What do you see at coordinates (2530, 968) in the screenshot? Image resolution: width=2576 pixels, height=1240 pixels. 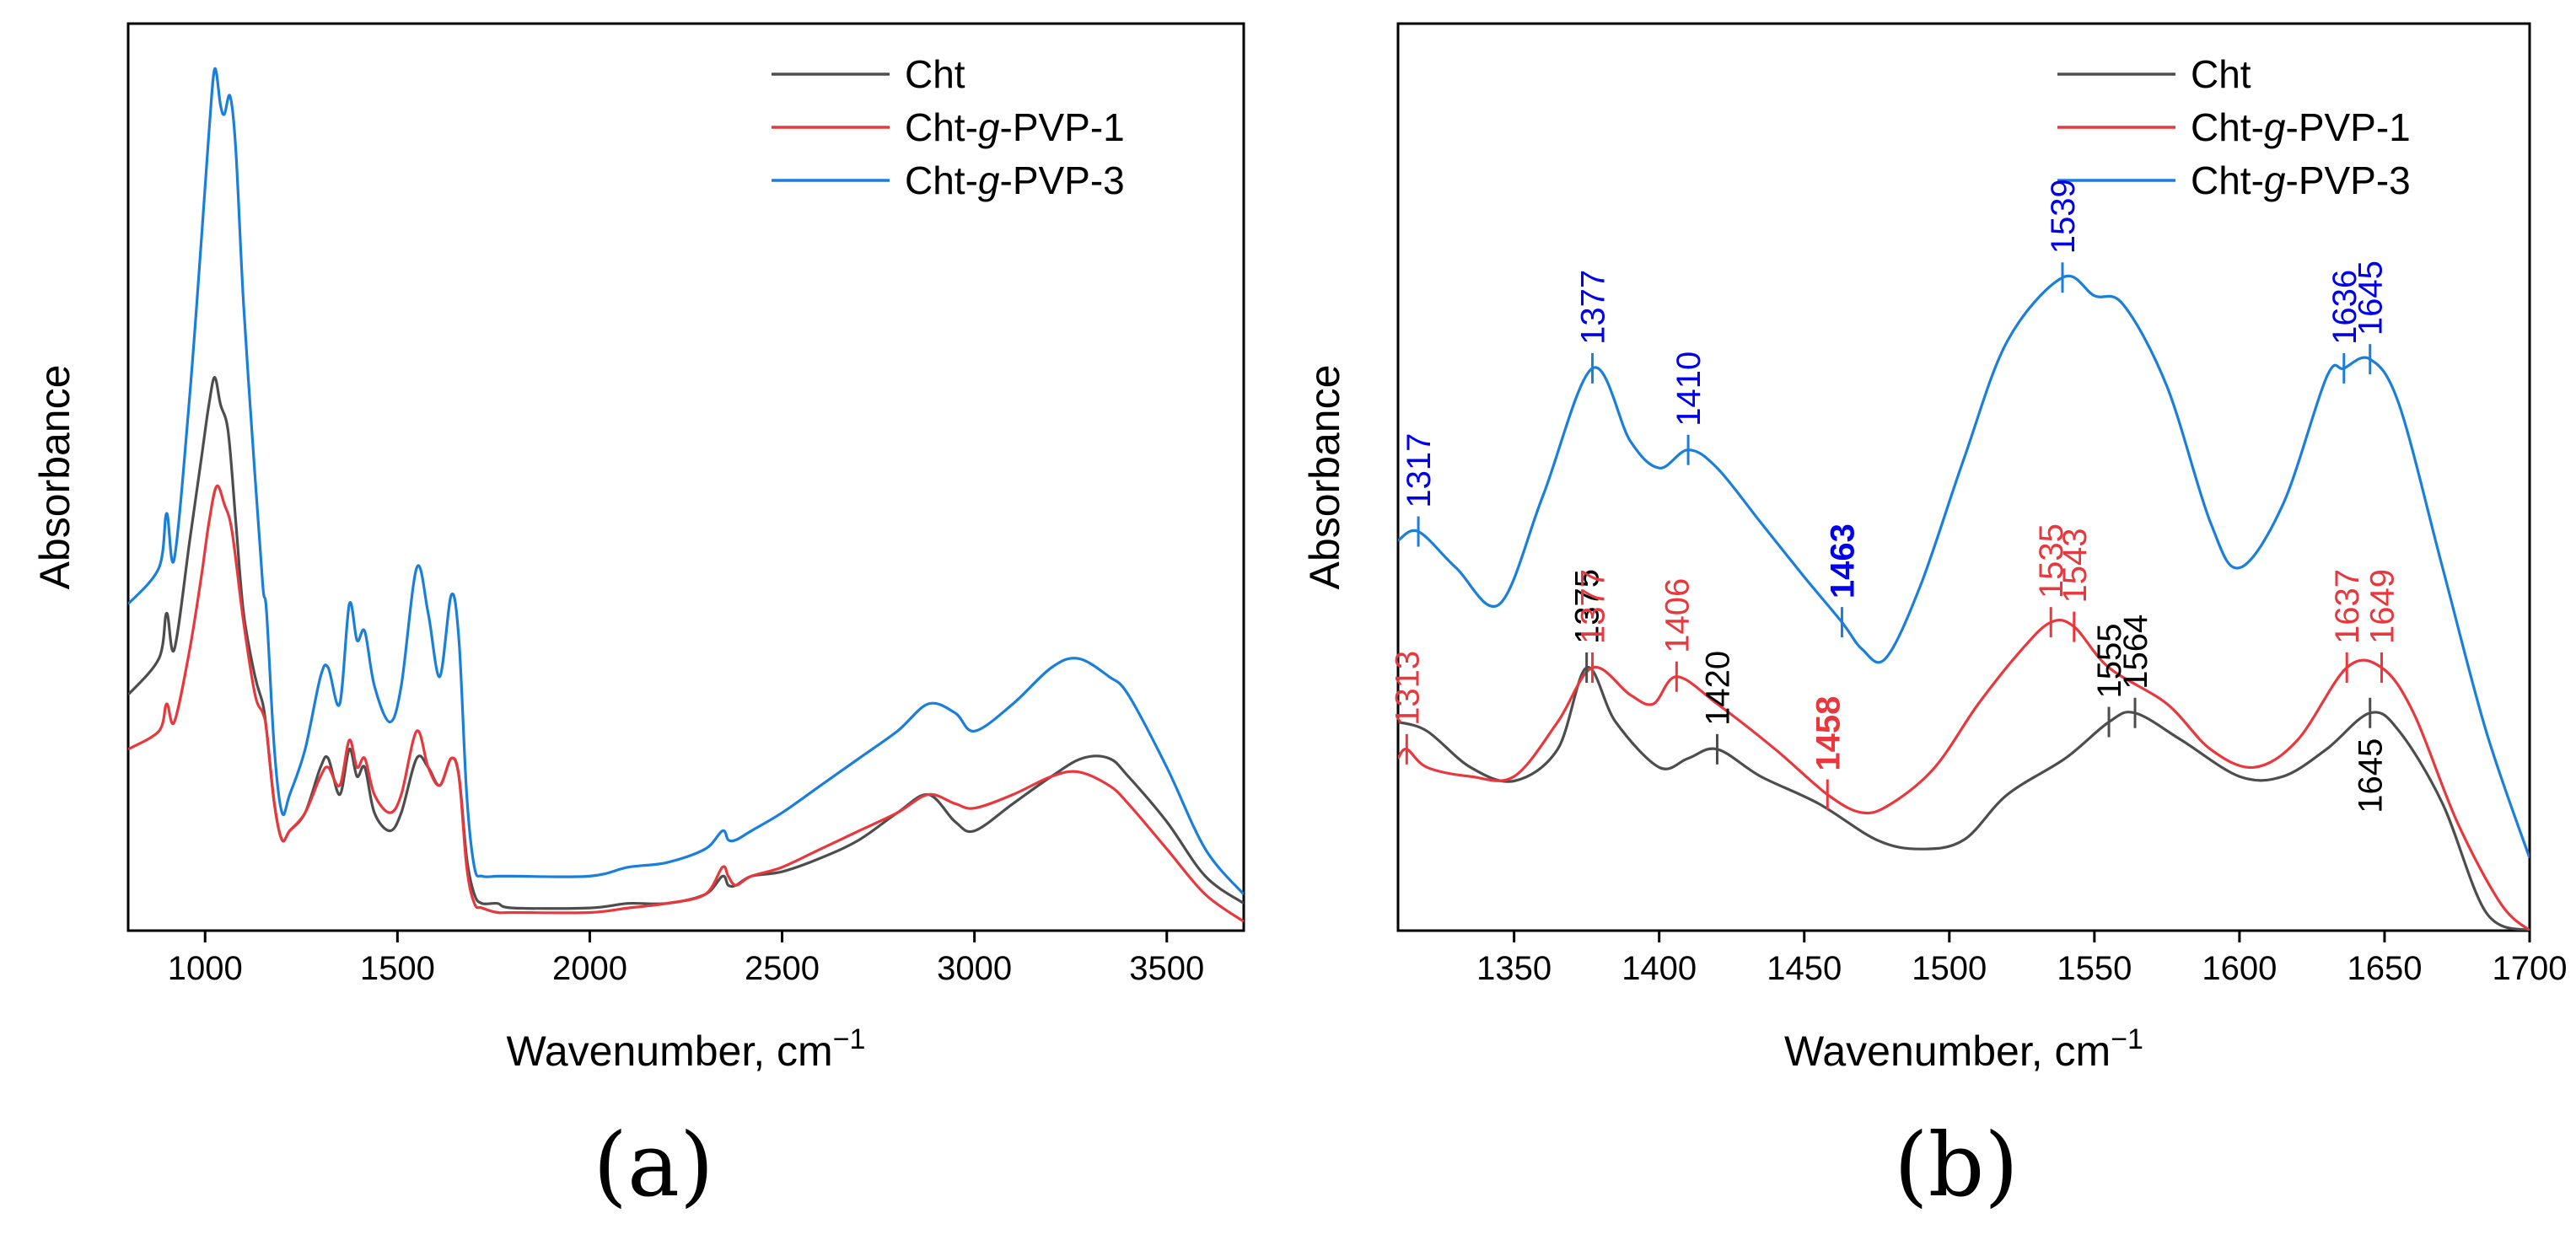 I see `x-tick-label: 1700` at bounding box center [2530, 968].